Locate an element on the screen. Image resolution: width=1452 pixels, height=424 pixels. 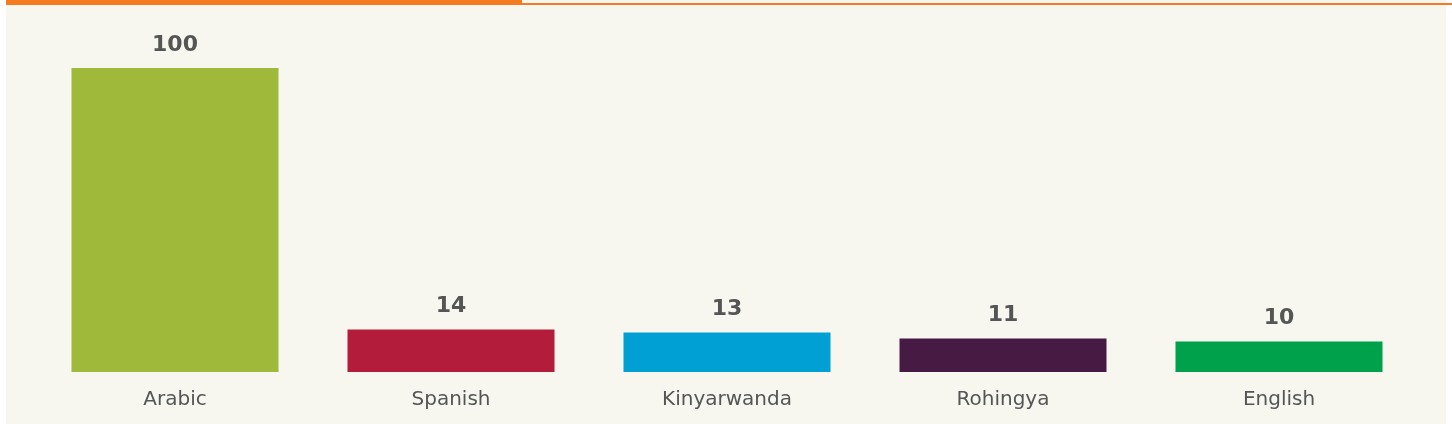
data-label: 10 is located at coordinates (1279, 317).